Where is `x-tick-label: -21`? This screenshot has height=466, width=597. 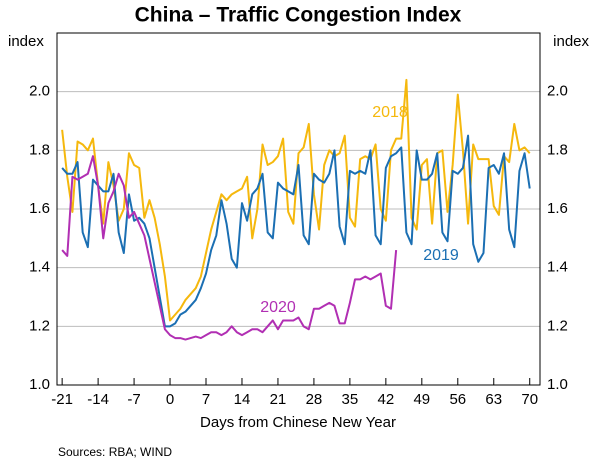 x-tick-label: -21 is located at coordinates (62, 399).